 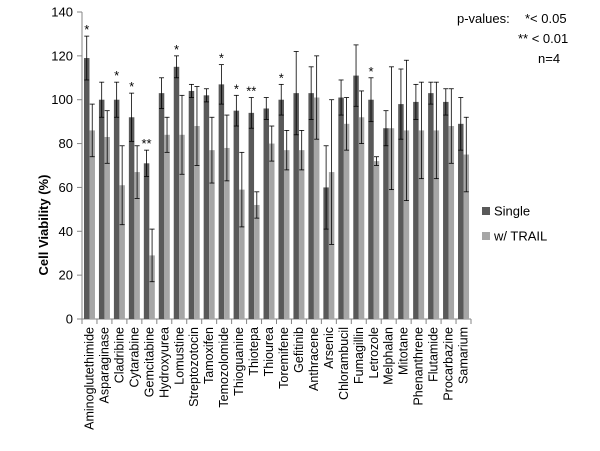 I want to click on x-tick-label: Mitotane, so click(x=404, y=351).